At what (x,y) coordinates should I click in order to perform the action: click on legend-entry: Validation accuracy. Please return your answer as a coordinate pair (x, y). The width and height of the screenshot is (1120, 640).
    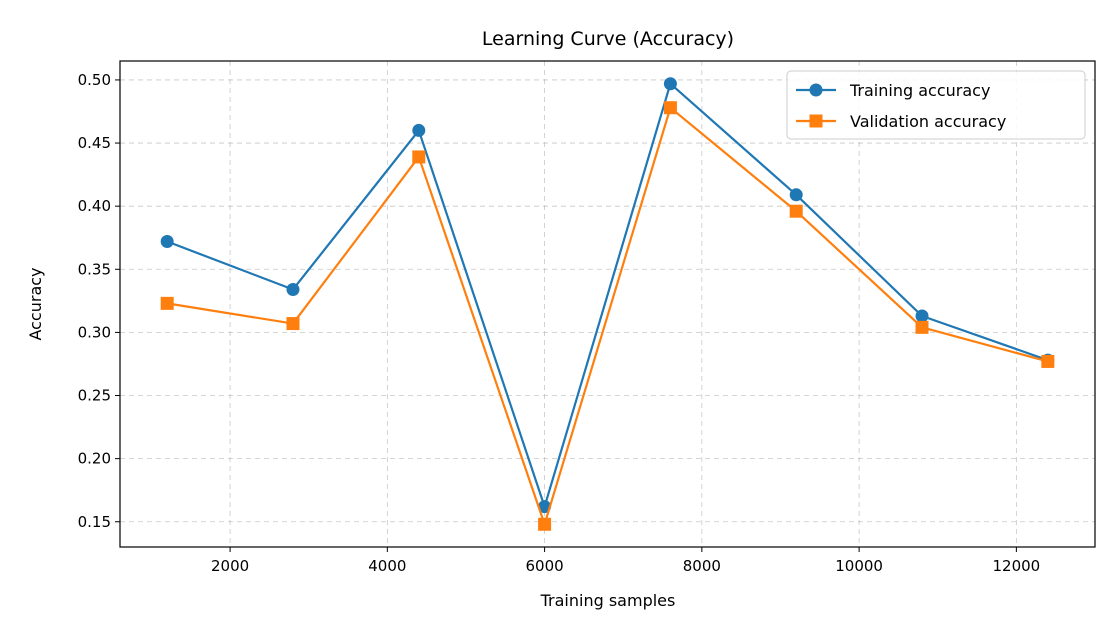
    Looking at the image, I should click on (901, 121).